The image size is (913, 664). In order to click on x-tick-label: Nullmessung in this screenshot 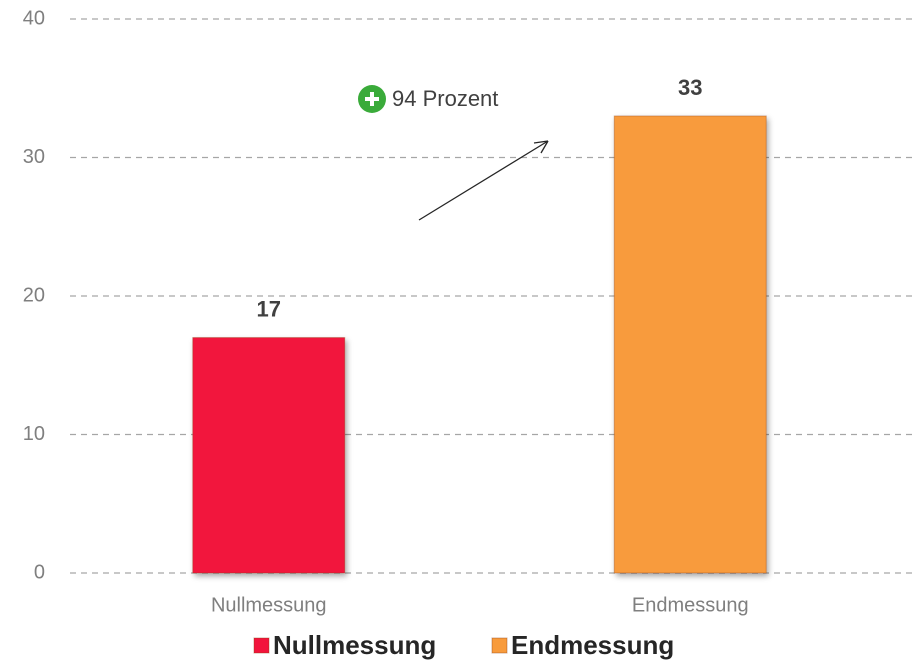, I will do `click(269, 605)`.